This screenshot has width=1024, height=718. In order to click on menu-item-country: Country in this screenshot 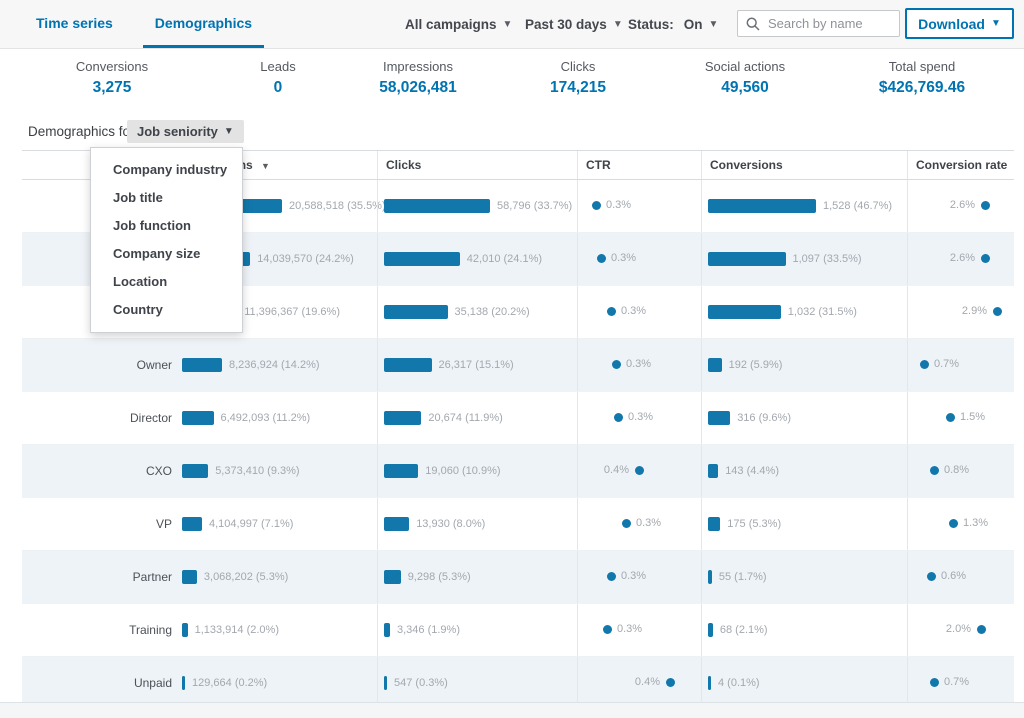, I will do `click(138, 309)`.